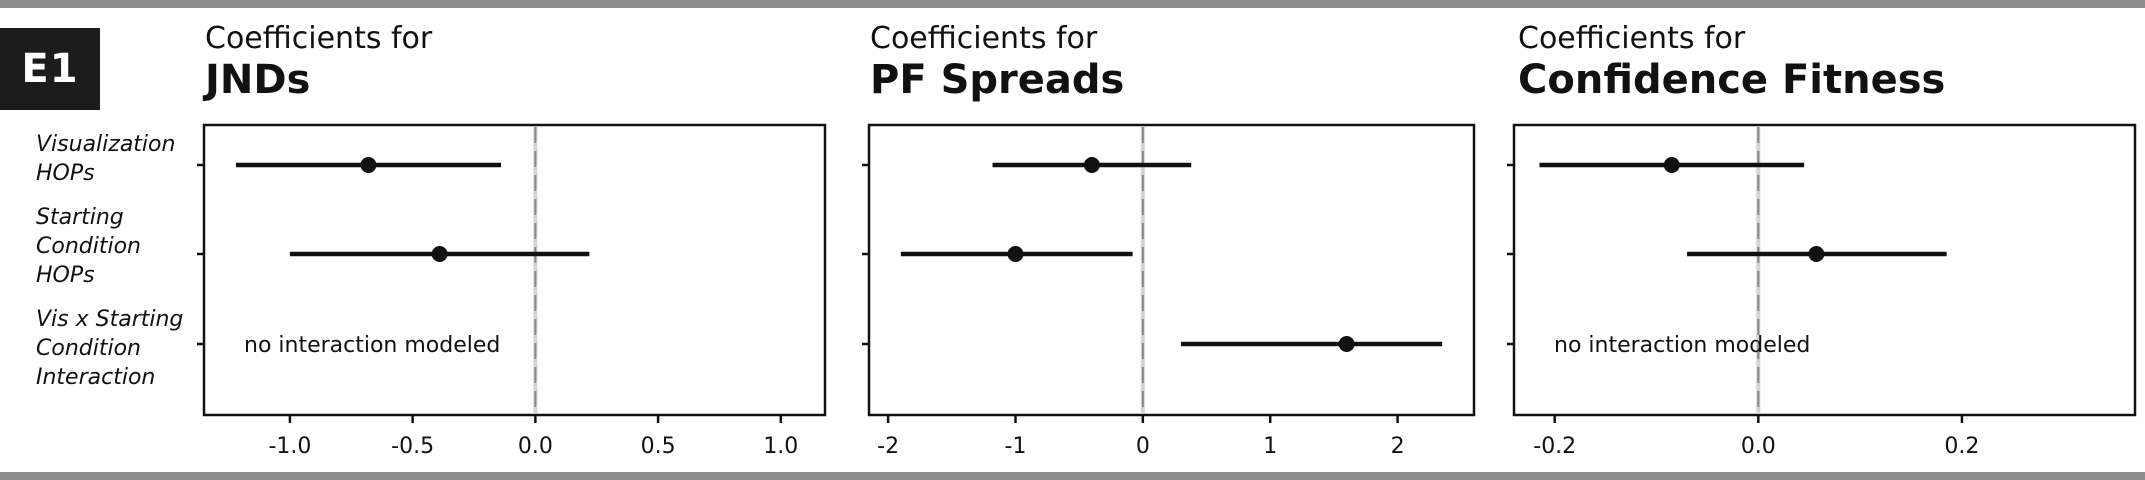 The height and width of the screenshot is (480, 2145). Describe the element at coordinates (80, 217) in the screenshot. I see `row-label-line: Starting` at that location.